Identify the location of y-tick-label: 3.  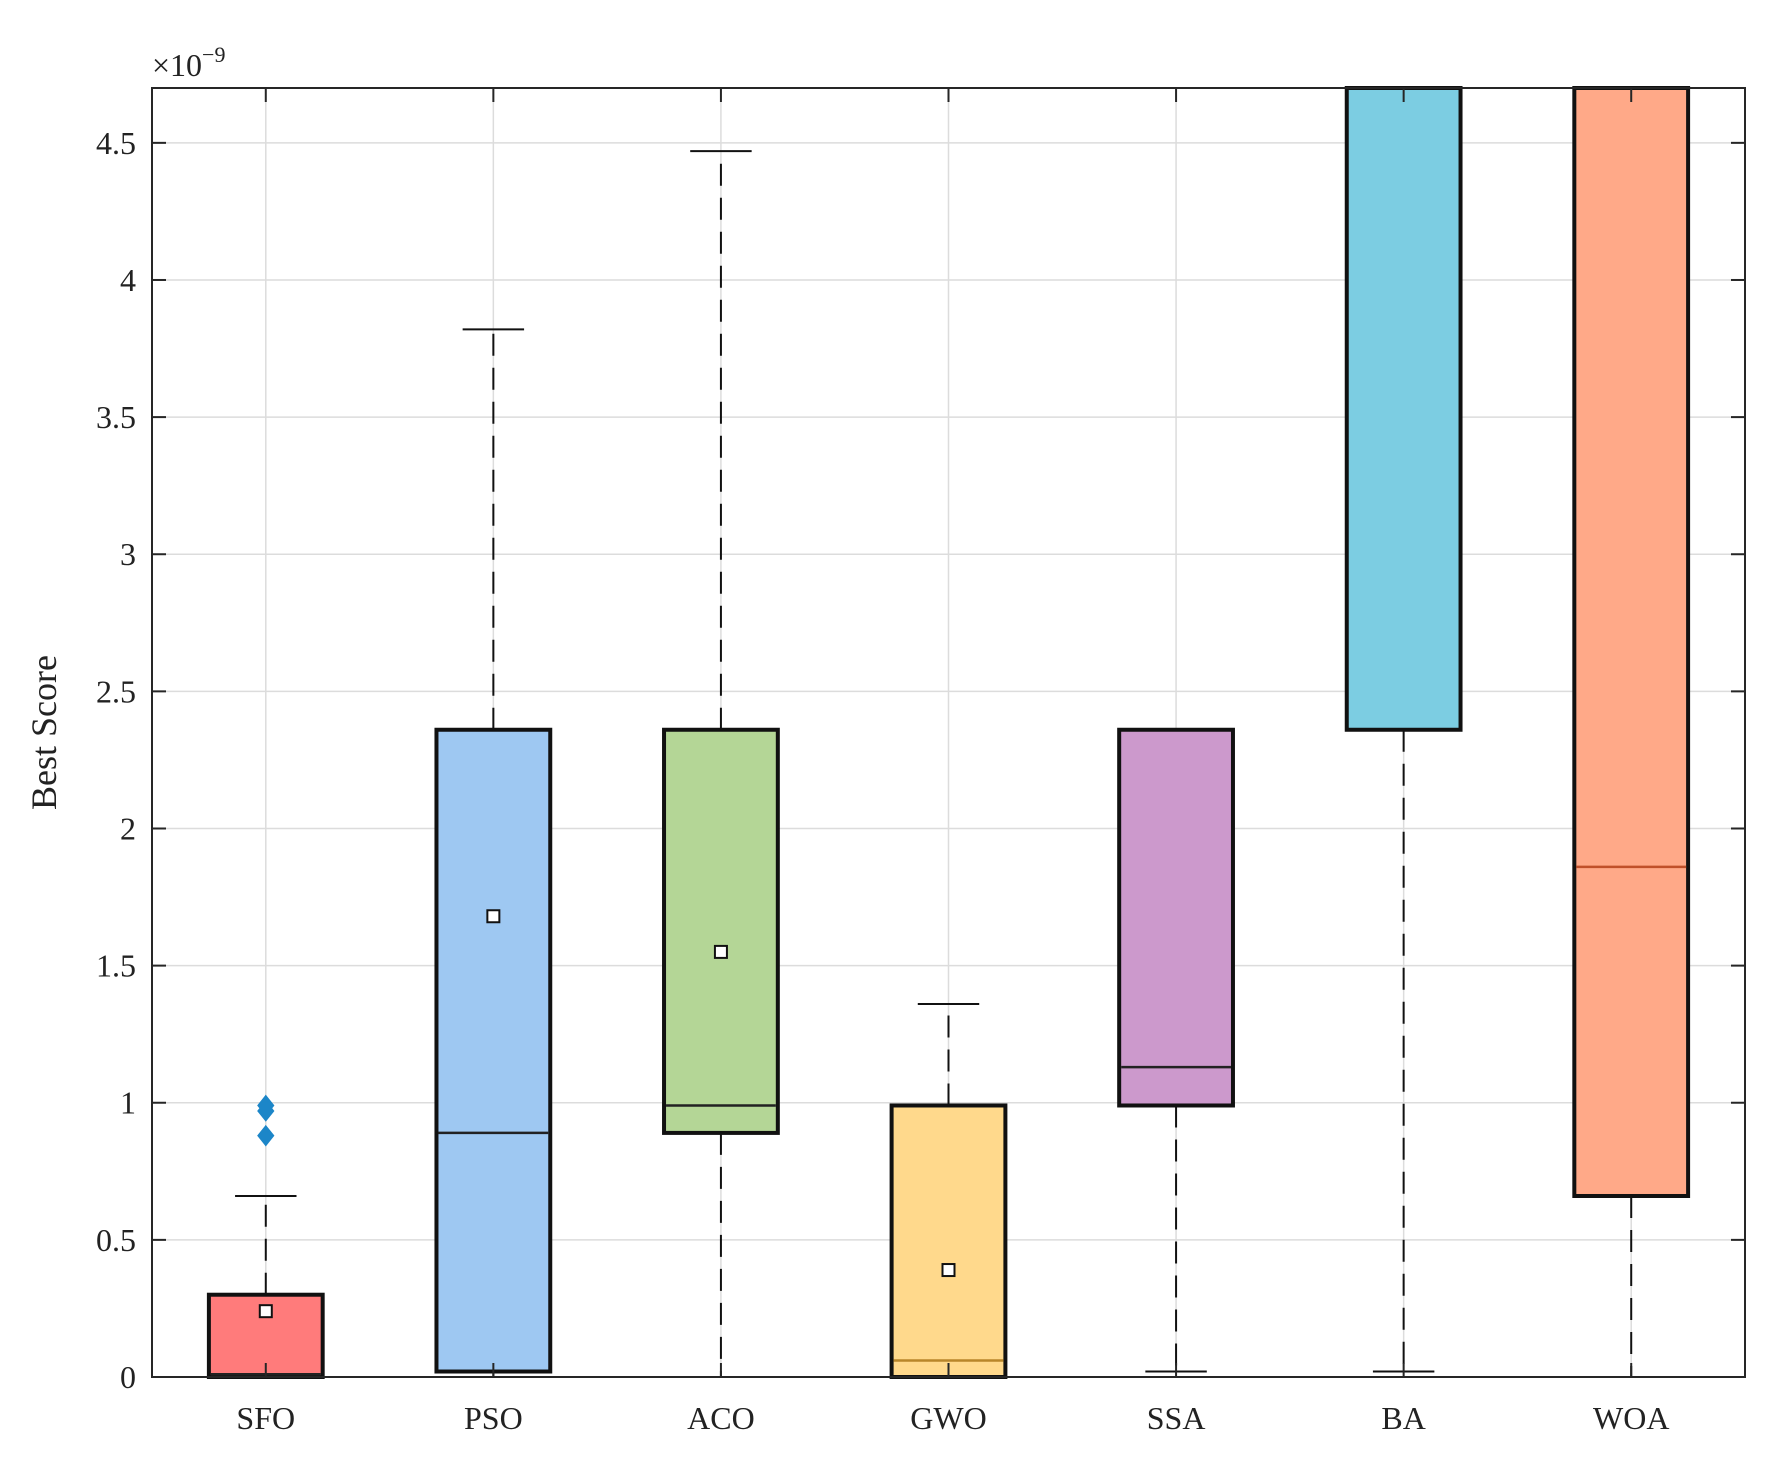
(128, 554).